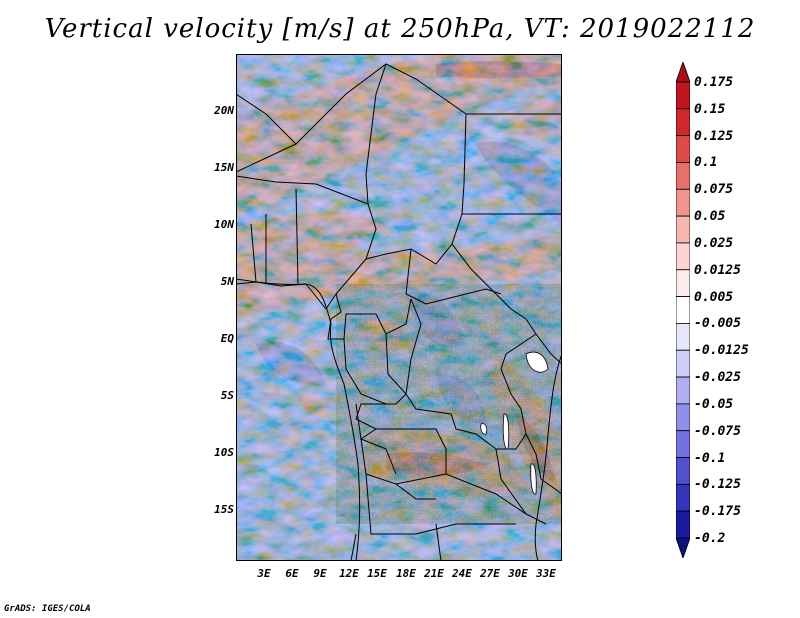 The height and width of the screenshot is (618, 800). I want to click on lon-label-24e: 24E, so click(462, 573).